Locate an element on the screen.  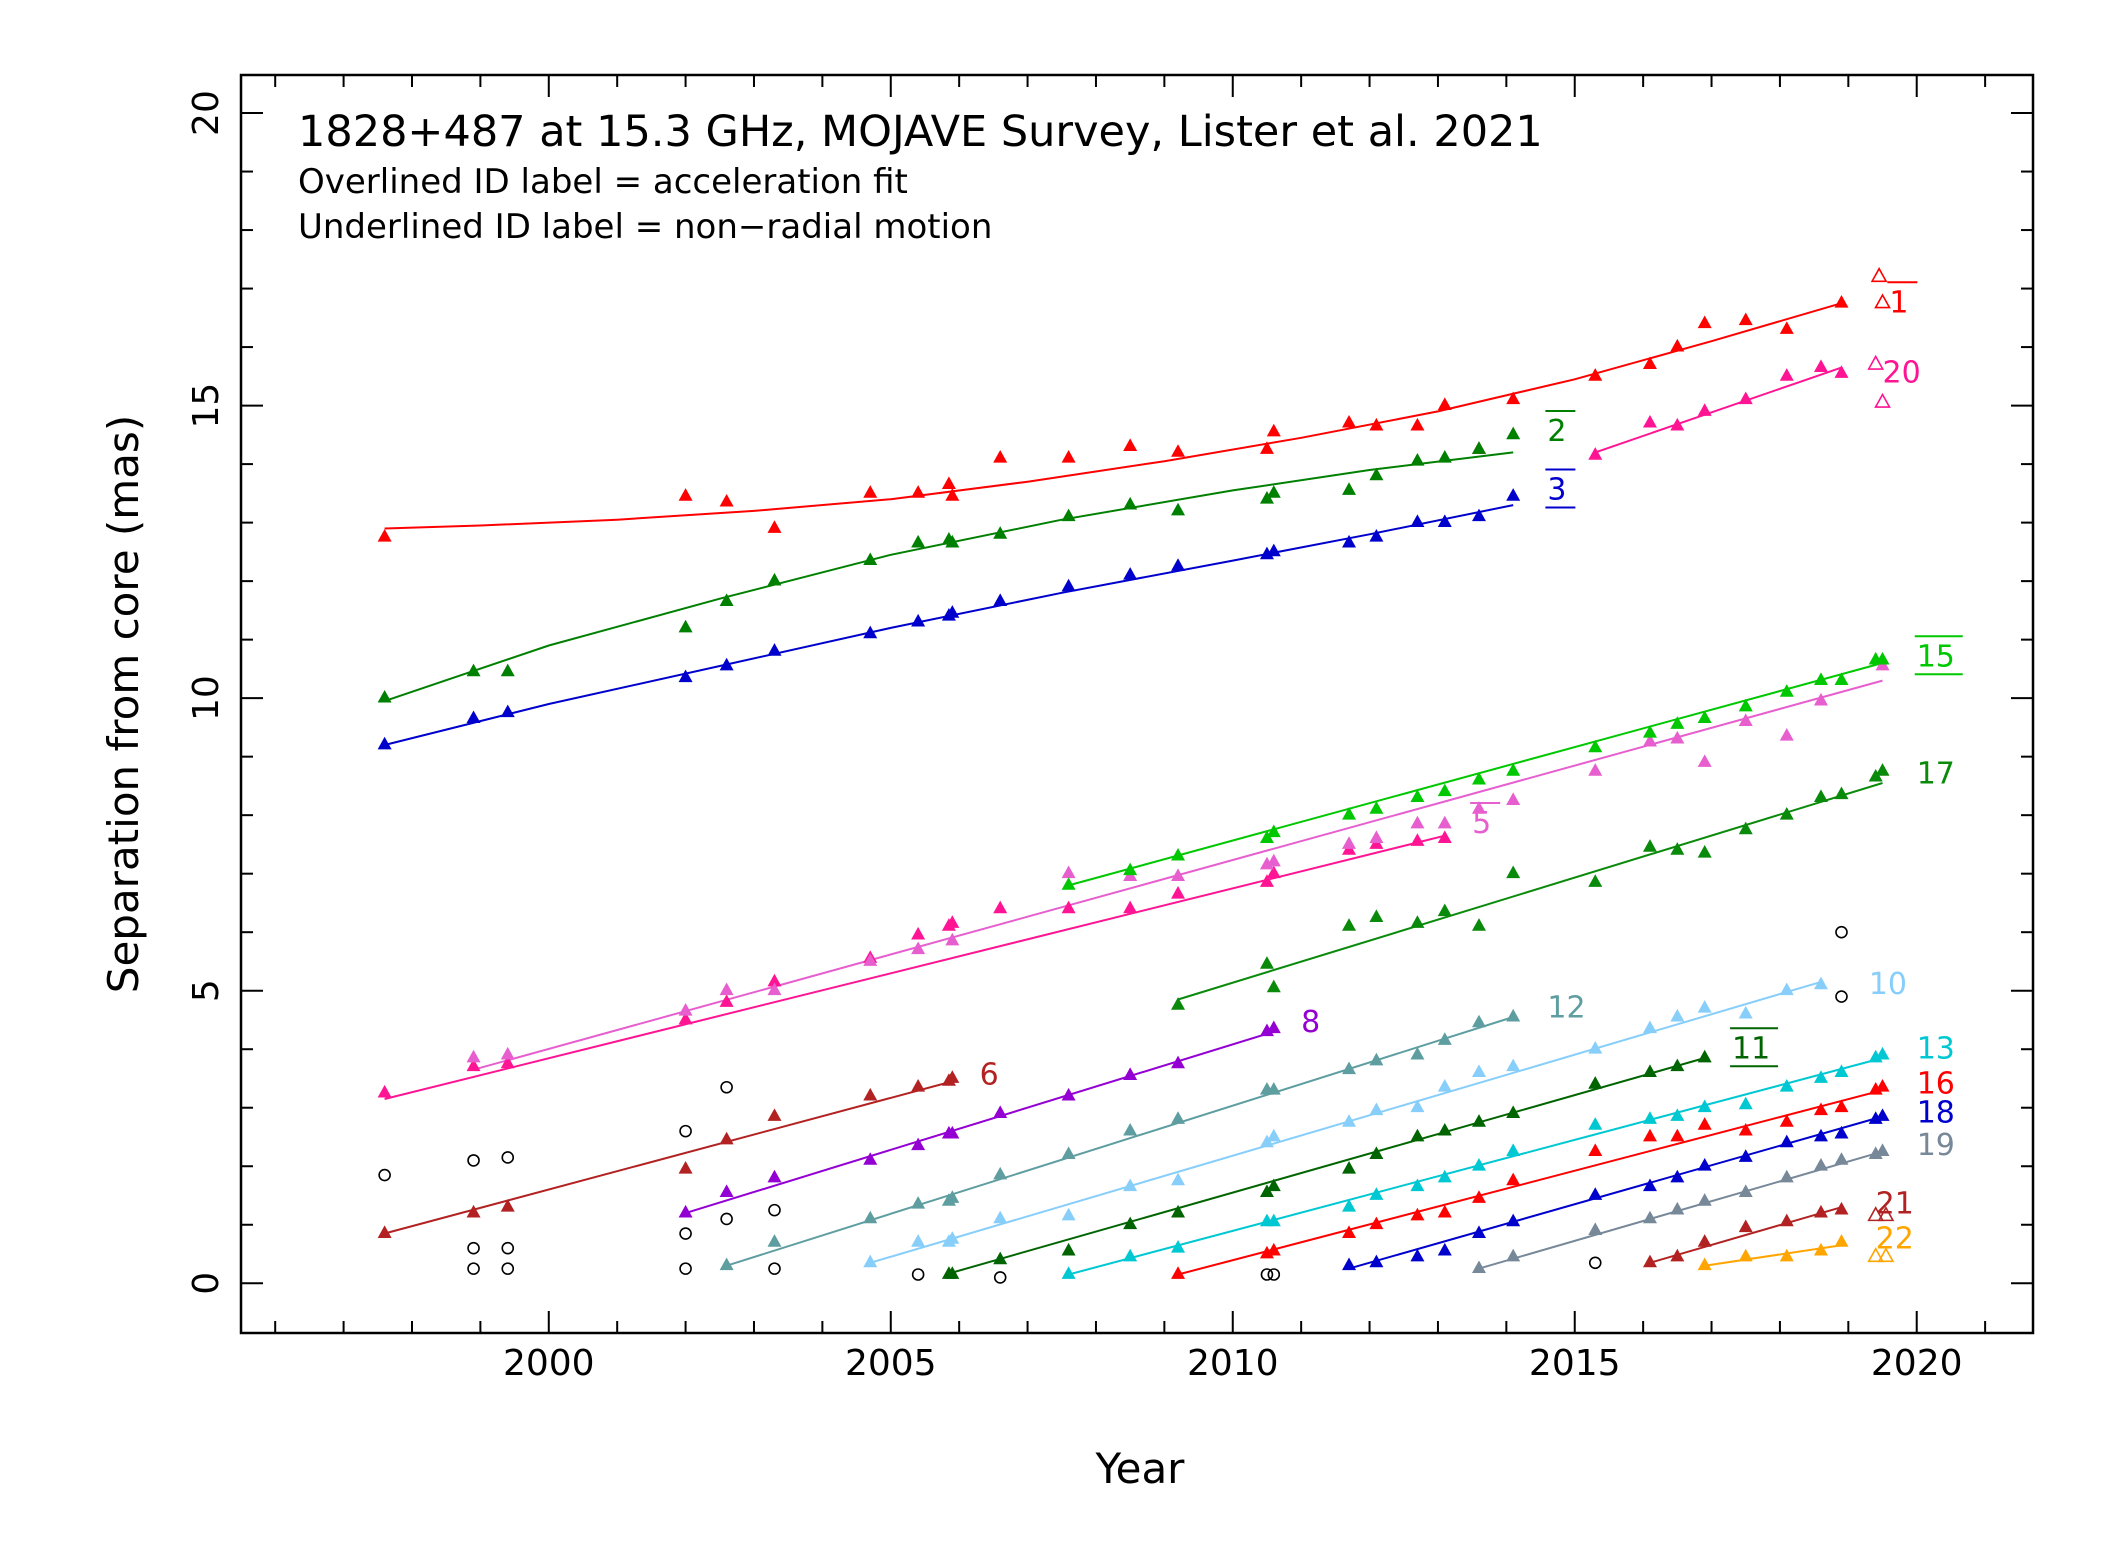
series-label: 12 is located at coordinates (1566, 1007).